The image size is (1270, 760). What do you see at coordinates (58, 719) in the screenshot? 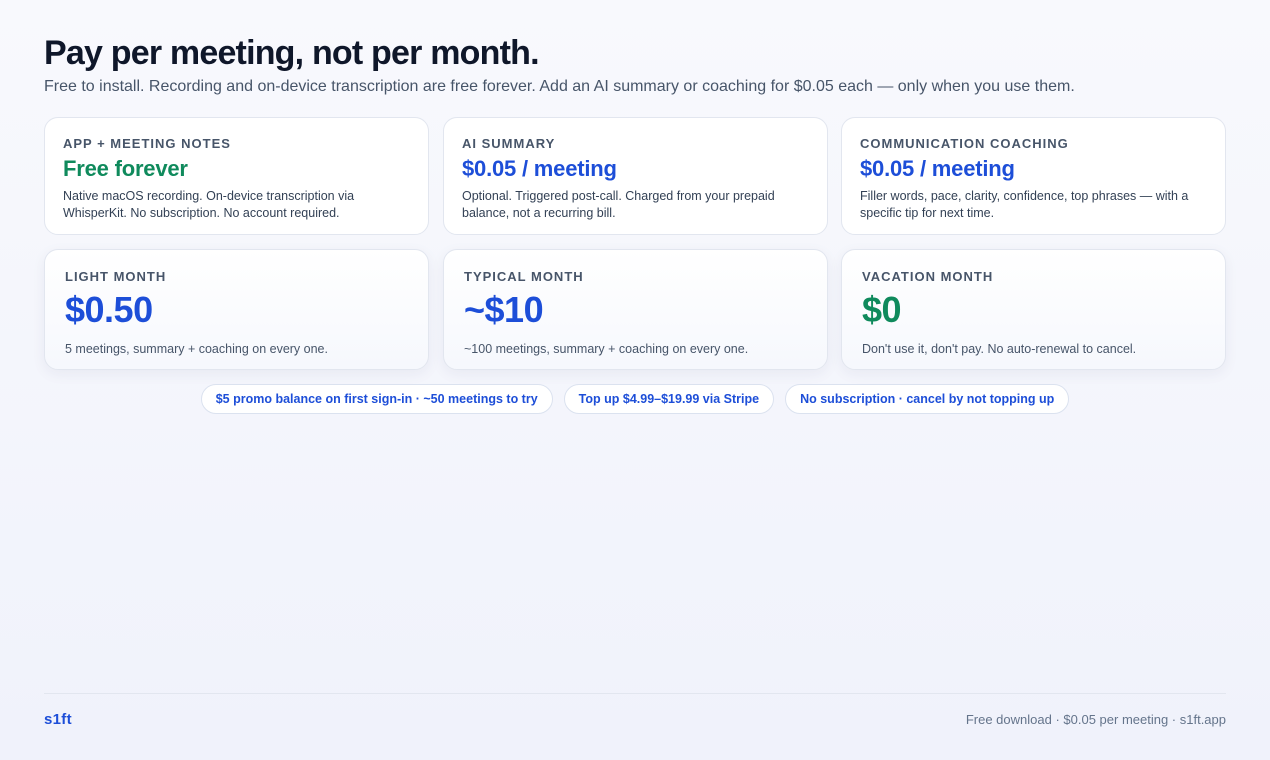
I see `footer-brand-logo: s1ft` at bounding box center [58, 719].